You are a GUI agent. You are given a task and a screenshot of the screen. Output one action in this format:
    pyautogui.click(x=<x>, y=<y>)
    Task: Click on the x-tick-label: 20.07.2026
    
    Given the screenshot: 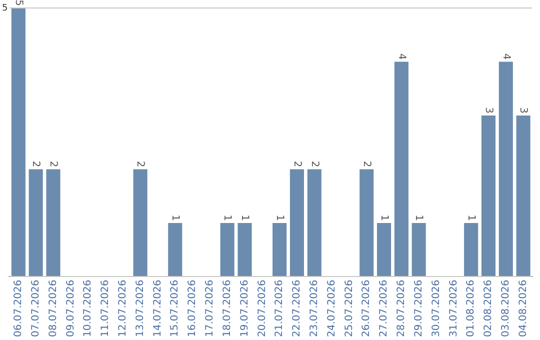 What is the action you would take?
    pyautogui.click(x=262, y=309)
    